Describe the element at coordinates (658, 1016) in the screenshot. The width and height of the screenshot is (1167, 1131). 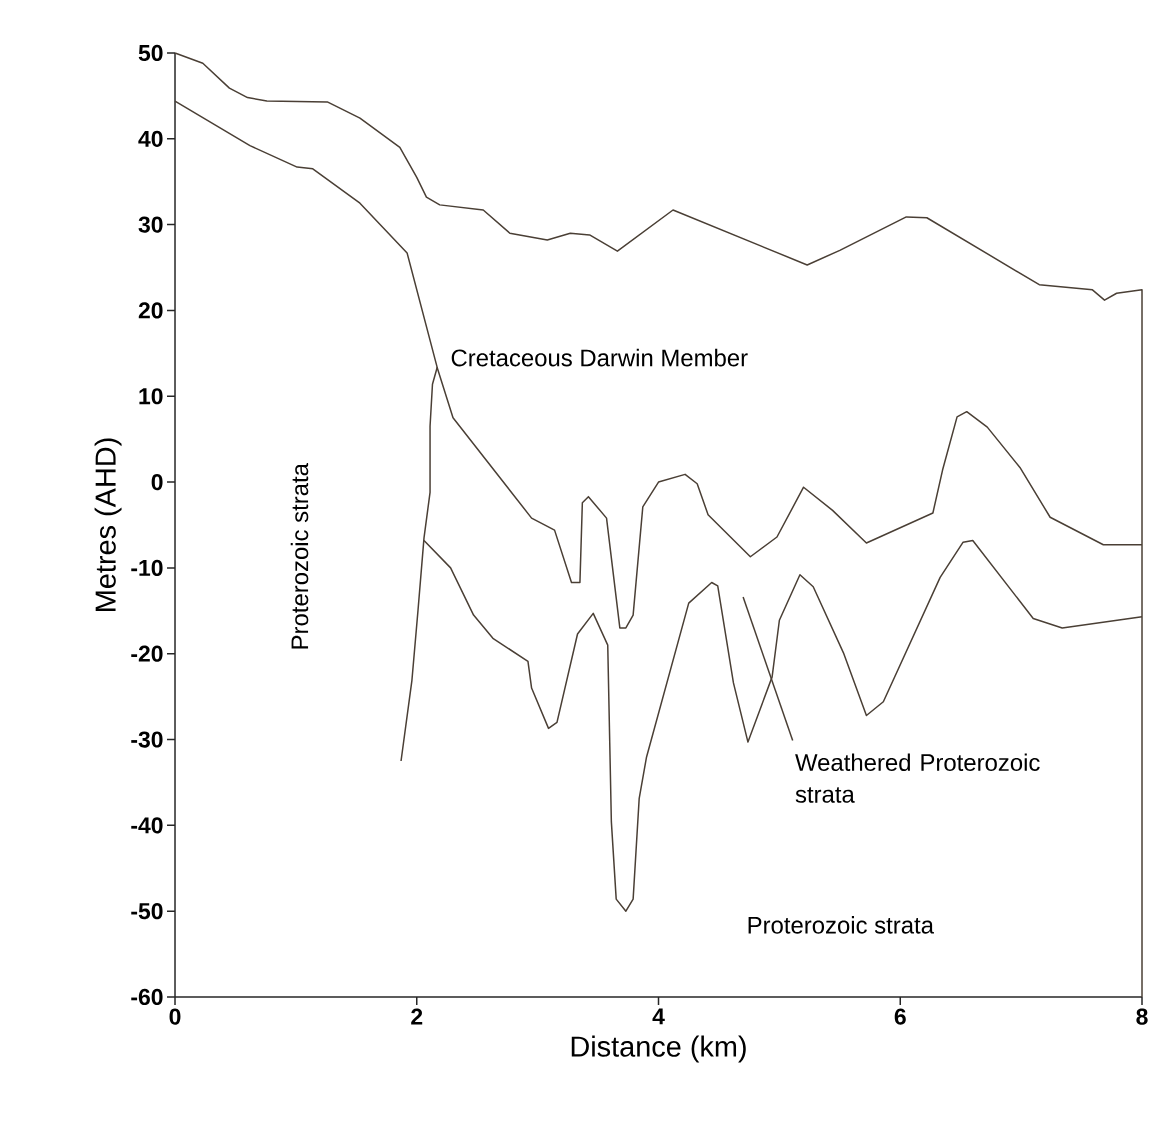
I see `x-tick-label: 4` at that location.